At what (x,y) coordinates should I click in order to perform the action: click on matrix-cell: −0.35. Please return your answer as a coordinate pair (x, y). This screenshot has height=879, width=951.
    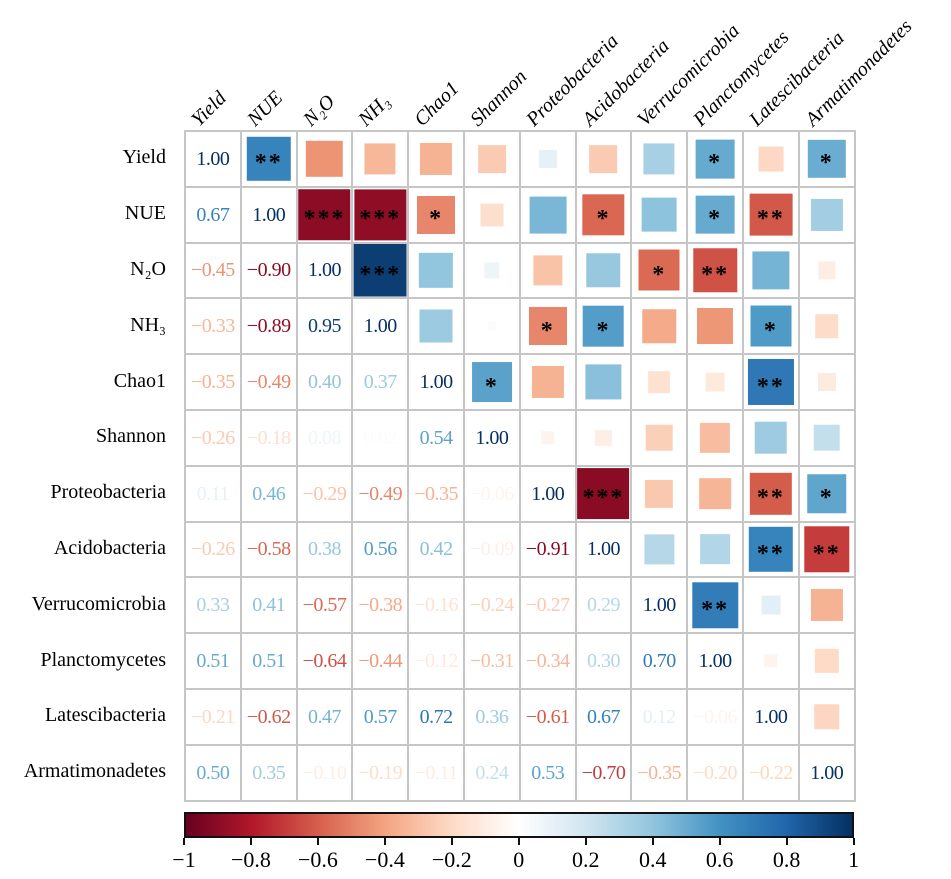
    Looking at the image, I should click on (659, 772).